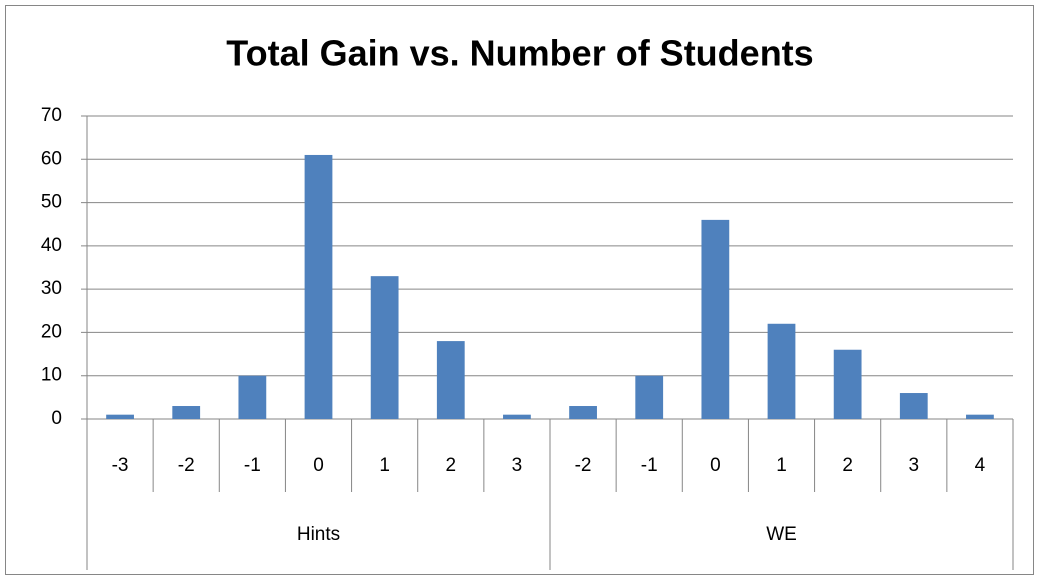  Describe the element at coordinates (51, 375) in the screenshot. I see `y-tick-label: 10` at that location.